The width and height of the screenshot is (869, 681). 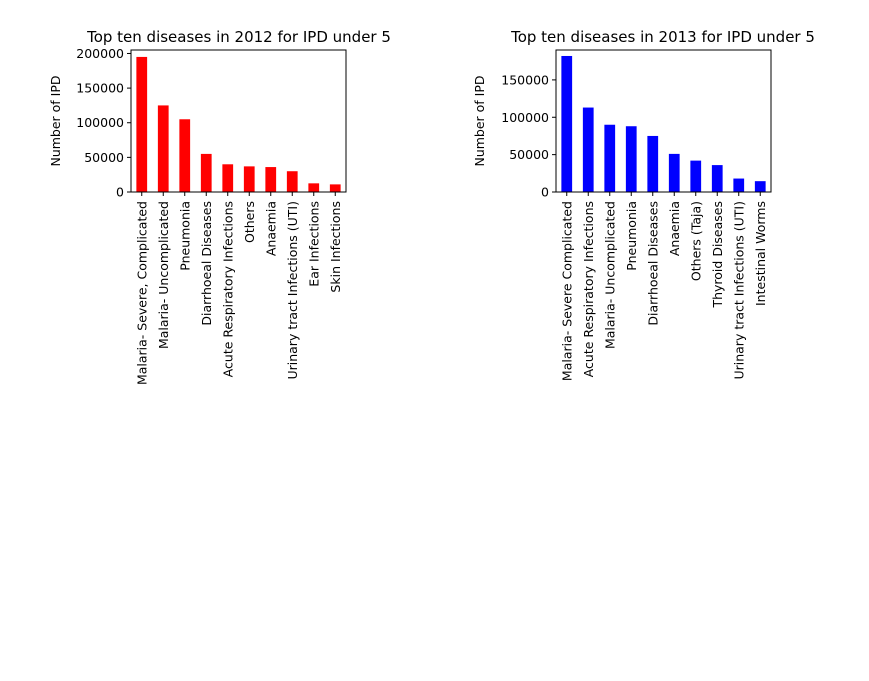 I want to click on y-tick-label: 200000, so click(x=100, y=53).